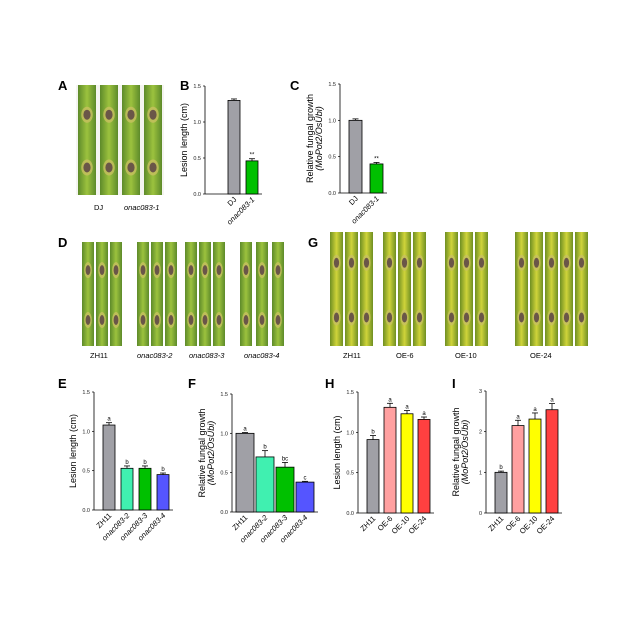  What do you see at coordinates (62, 242) in the screenshot?
I see `panel-label-d: D` at bounding box center [62, 242].